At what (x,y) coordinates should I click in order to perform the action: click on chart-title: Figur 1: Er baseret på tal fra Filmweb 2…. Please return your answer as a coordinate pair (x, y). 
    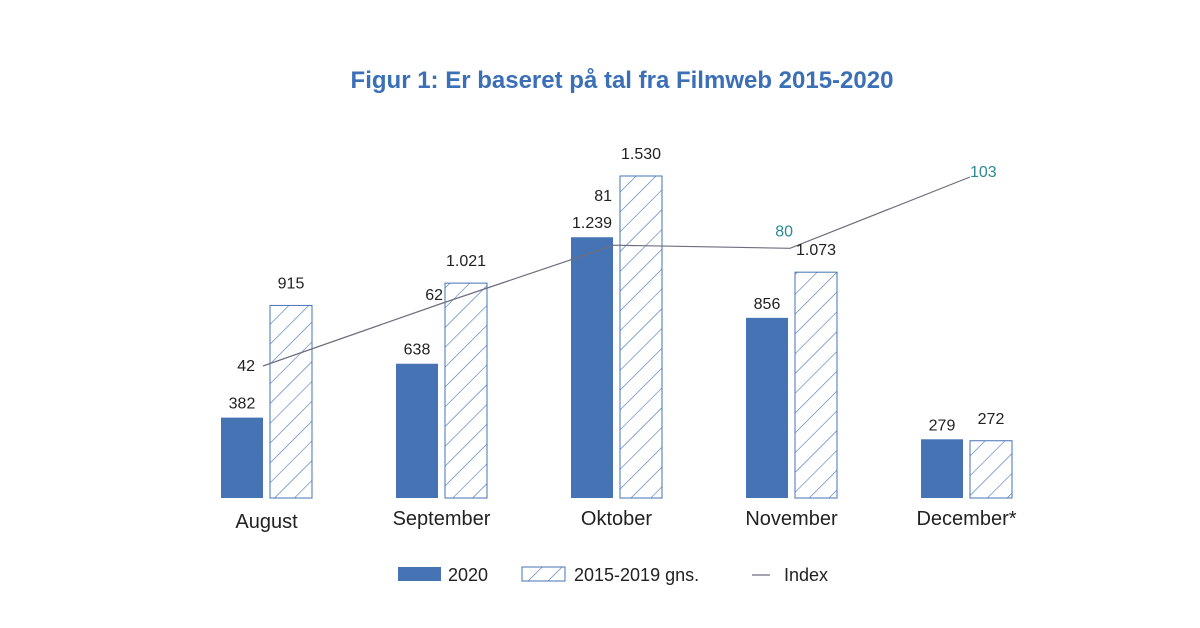
    Looking at the image, I should click on (622, 80).